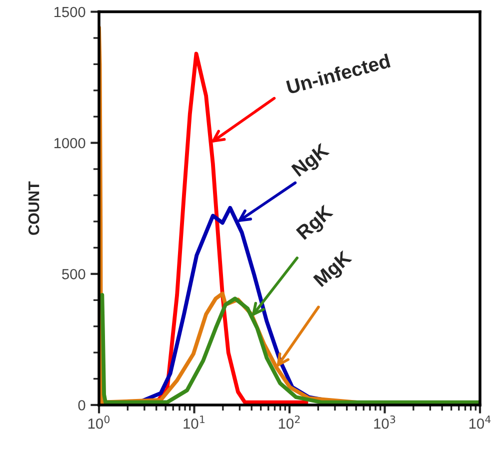 The width and height of the screenshot is (500, 453). I want to click on x-tick-label: 10$^{0}$, so click(99, 422).